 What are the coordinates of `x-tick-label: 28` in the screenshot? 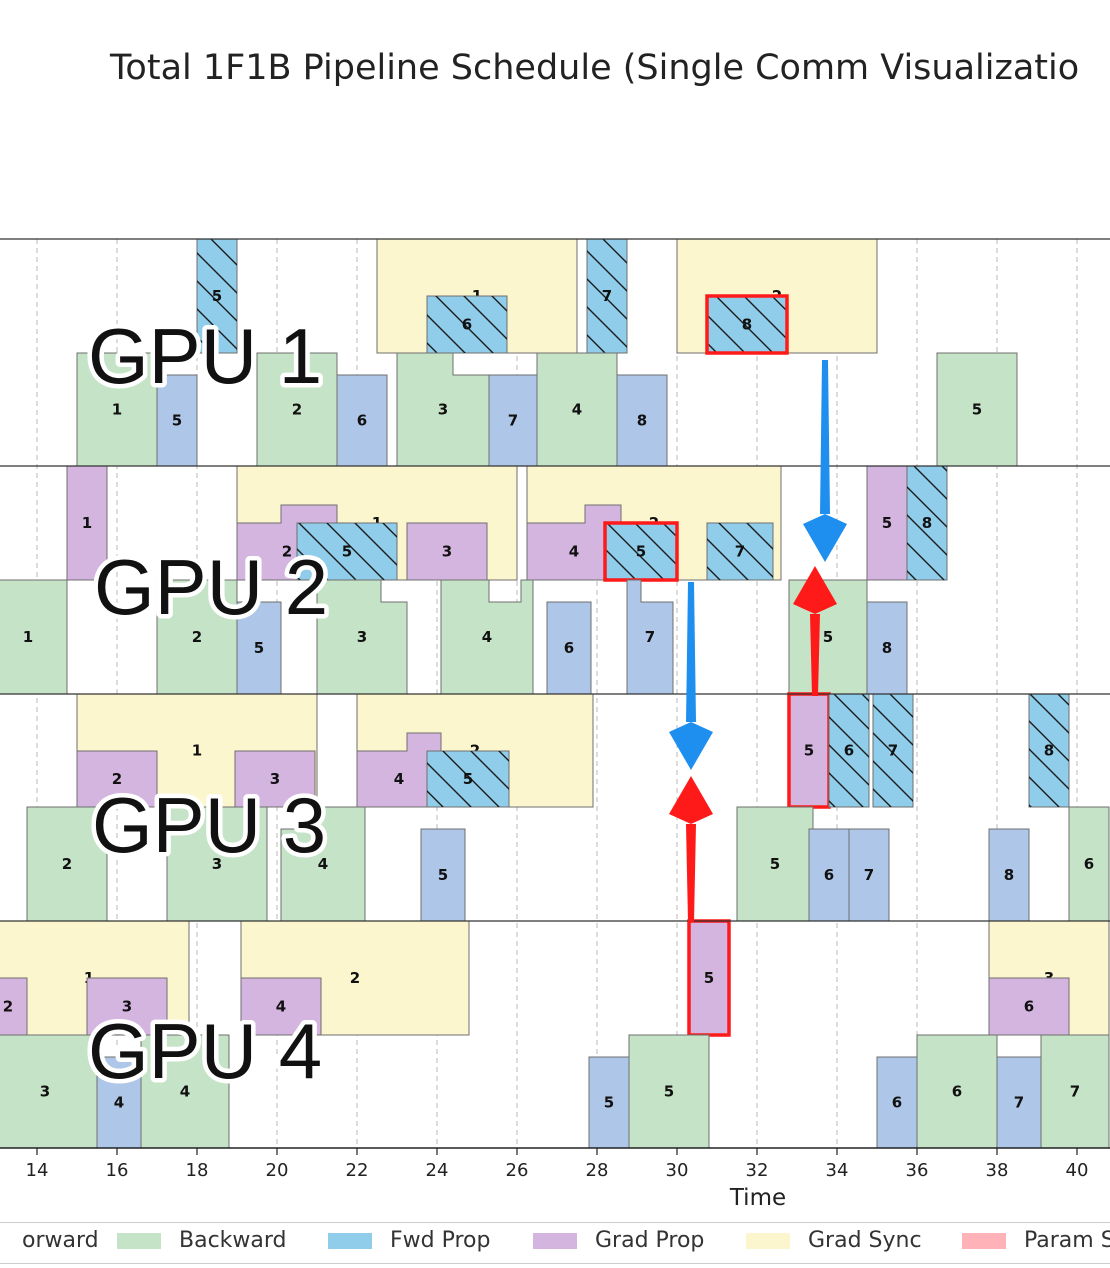 It's located at (597, 1170).